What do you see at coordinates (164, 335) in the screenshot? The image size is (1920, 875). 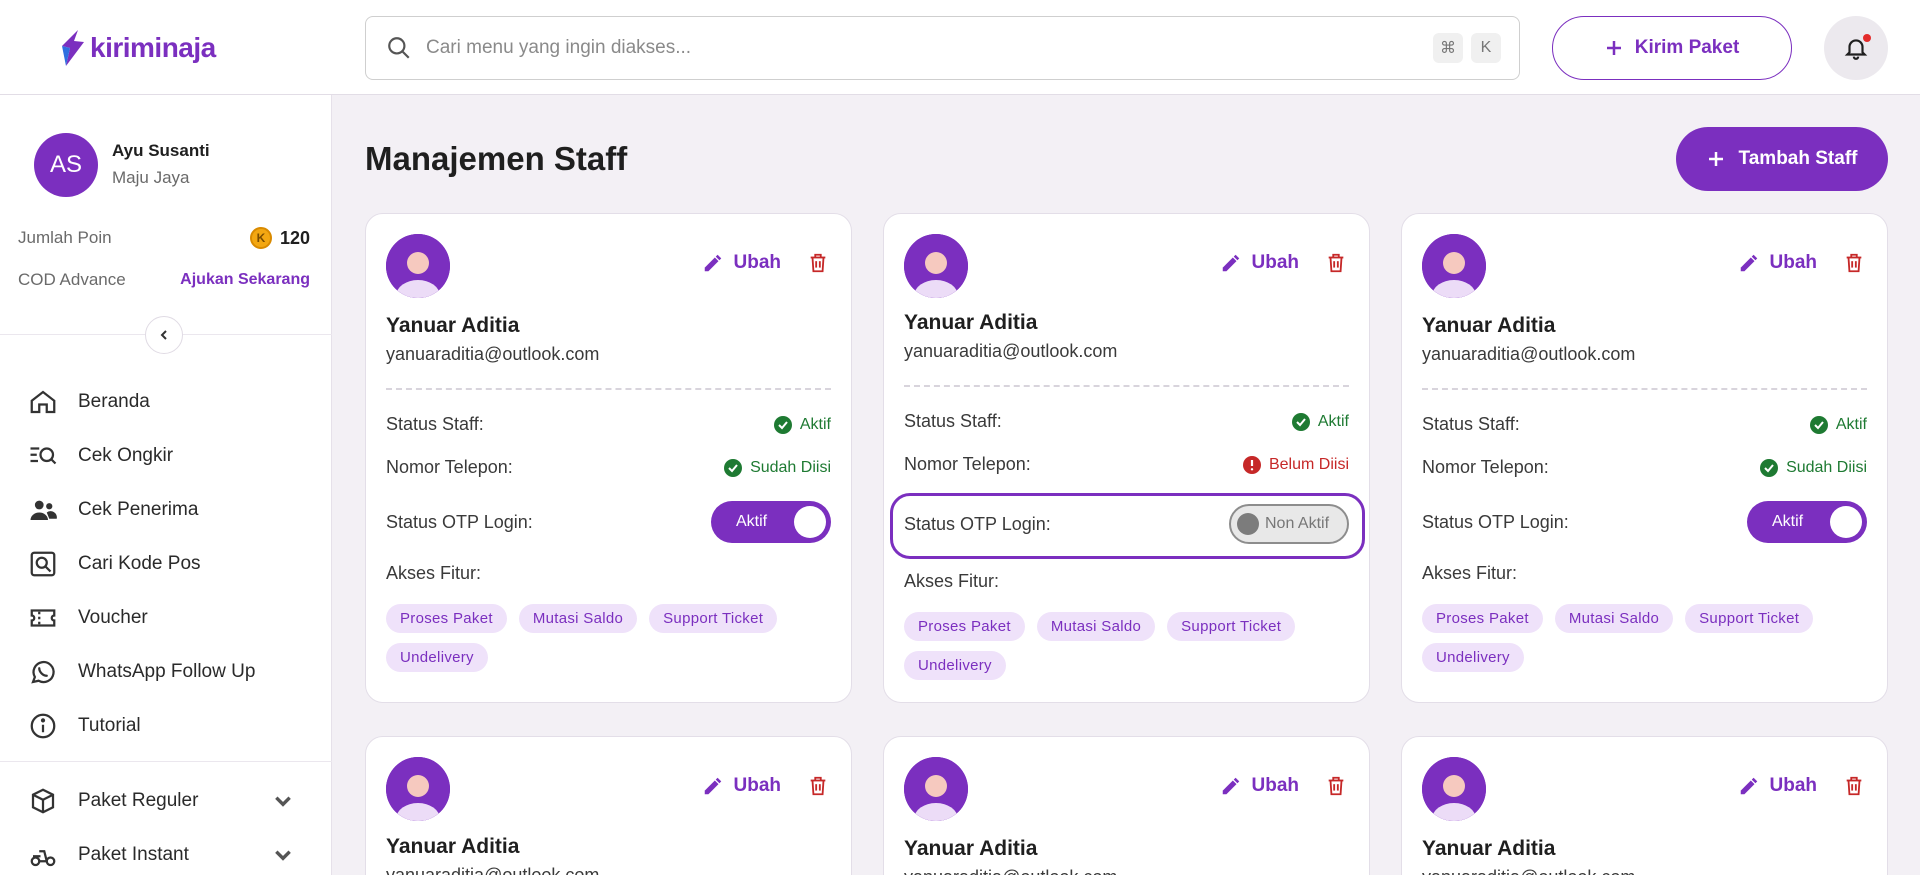 I see `collapse-sidebar-button` at bounding box center [164, 335].